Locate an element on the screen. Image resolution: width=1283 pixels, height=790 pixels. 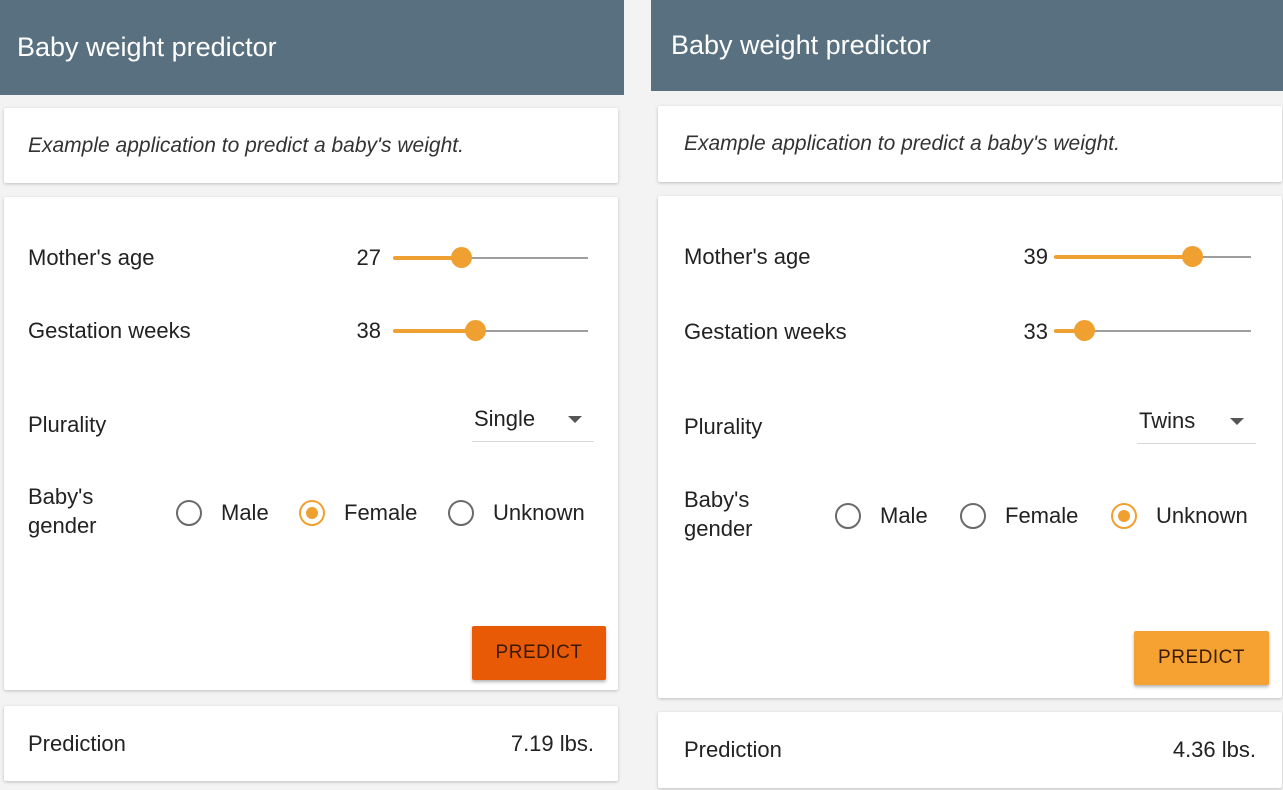
gestation-weeks-value: 33 is located at coordinates (1035, 331).